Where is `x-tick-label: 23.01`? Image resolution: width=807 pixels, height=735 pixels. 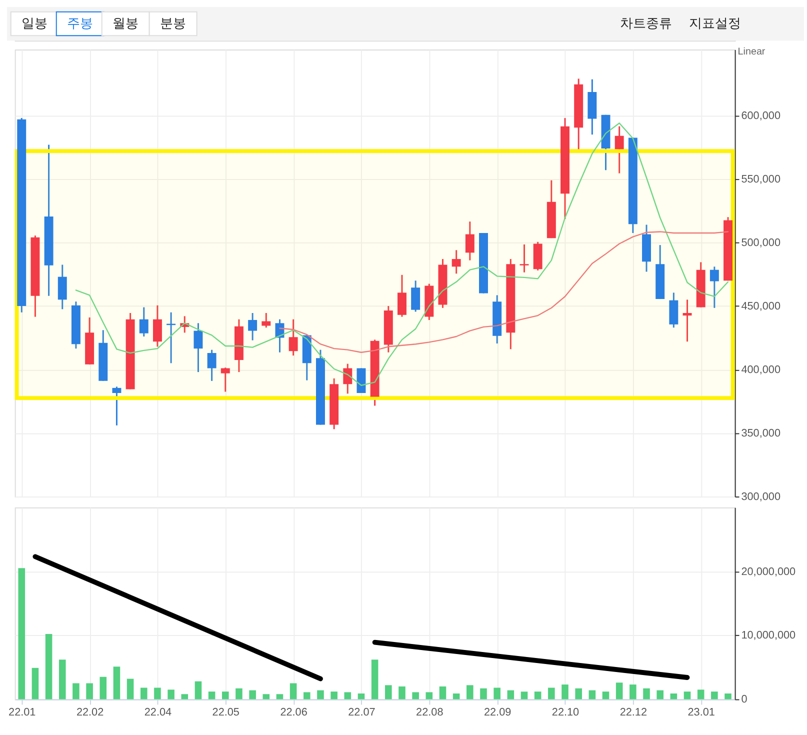
x-tick-label: 23.01 is located at coordinates (701, 712).